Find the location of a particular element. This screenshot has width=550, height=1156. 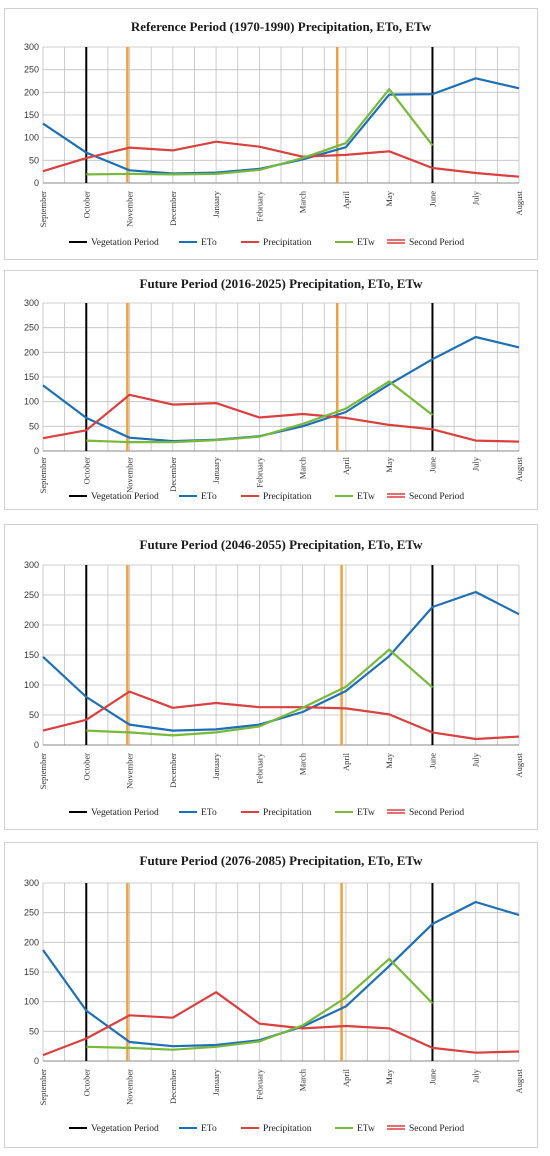

y-tick-label: 50 is located at coordinates (34, 160).